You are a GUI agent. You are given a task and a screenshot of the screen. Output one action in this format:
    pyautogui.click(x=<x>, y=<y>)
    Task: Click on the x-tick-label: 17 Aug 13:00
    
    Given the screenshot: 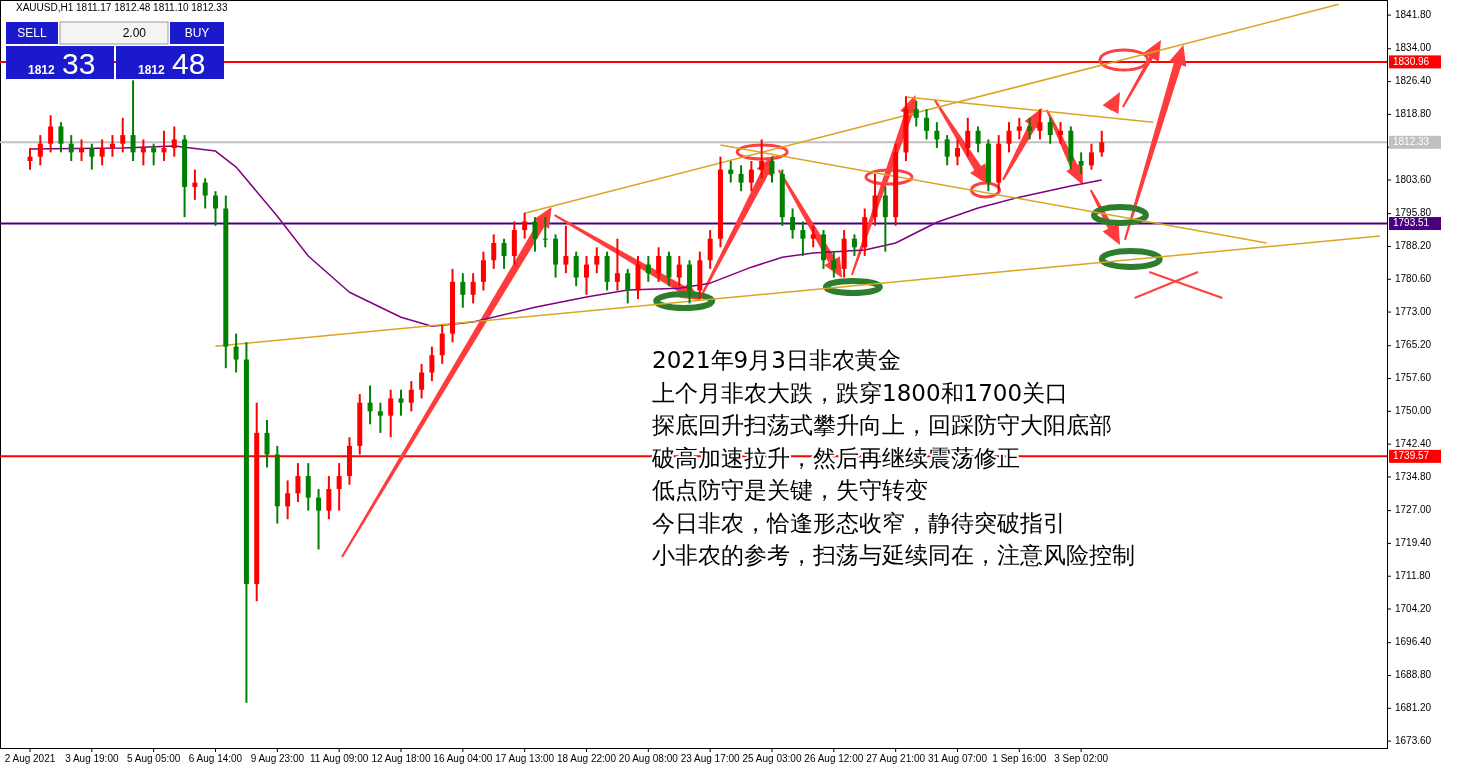 What is the action you would take?
    pyautogui.click(x=525, y=758)
    